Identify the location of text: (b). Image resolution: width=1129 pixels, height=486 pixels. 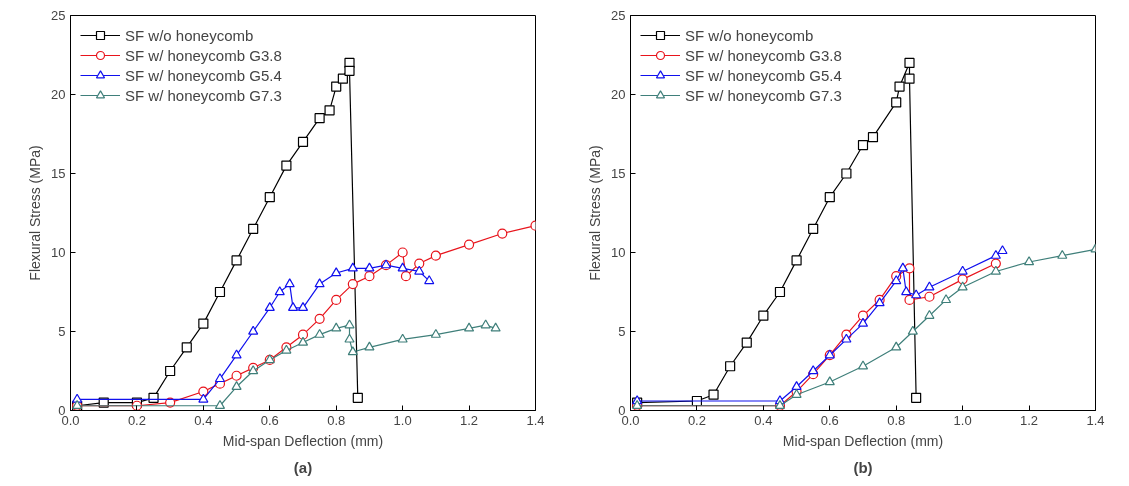
(863, 467).